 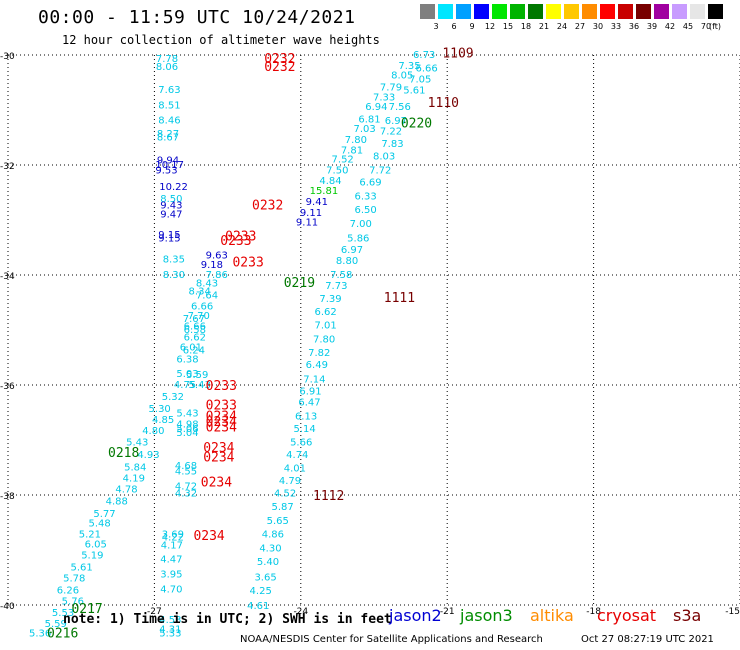 I want to click on lat-tick-label: -38, so click(x=7, y=497).